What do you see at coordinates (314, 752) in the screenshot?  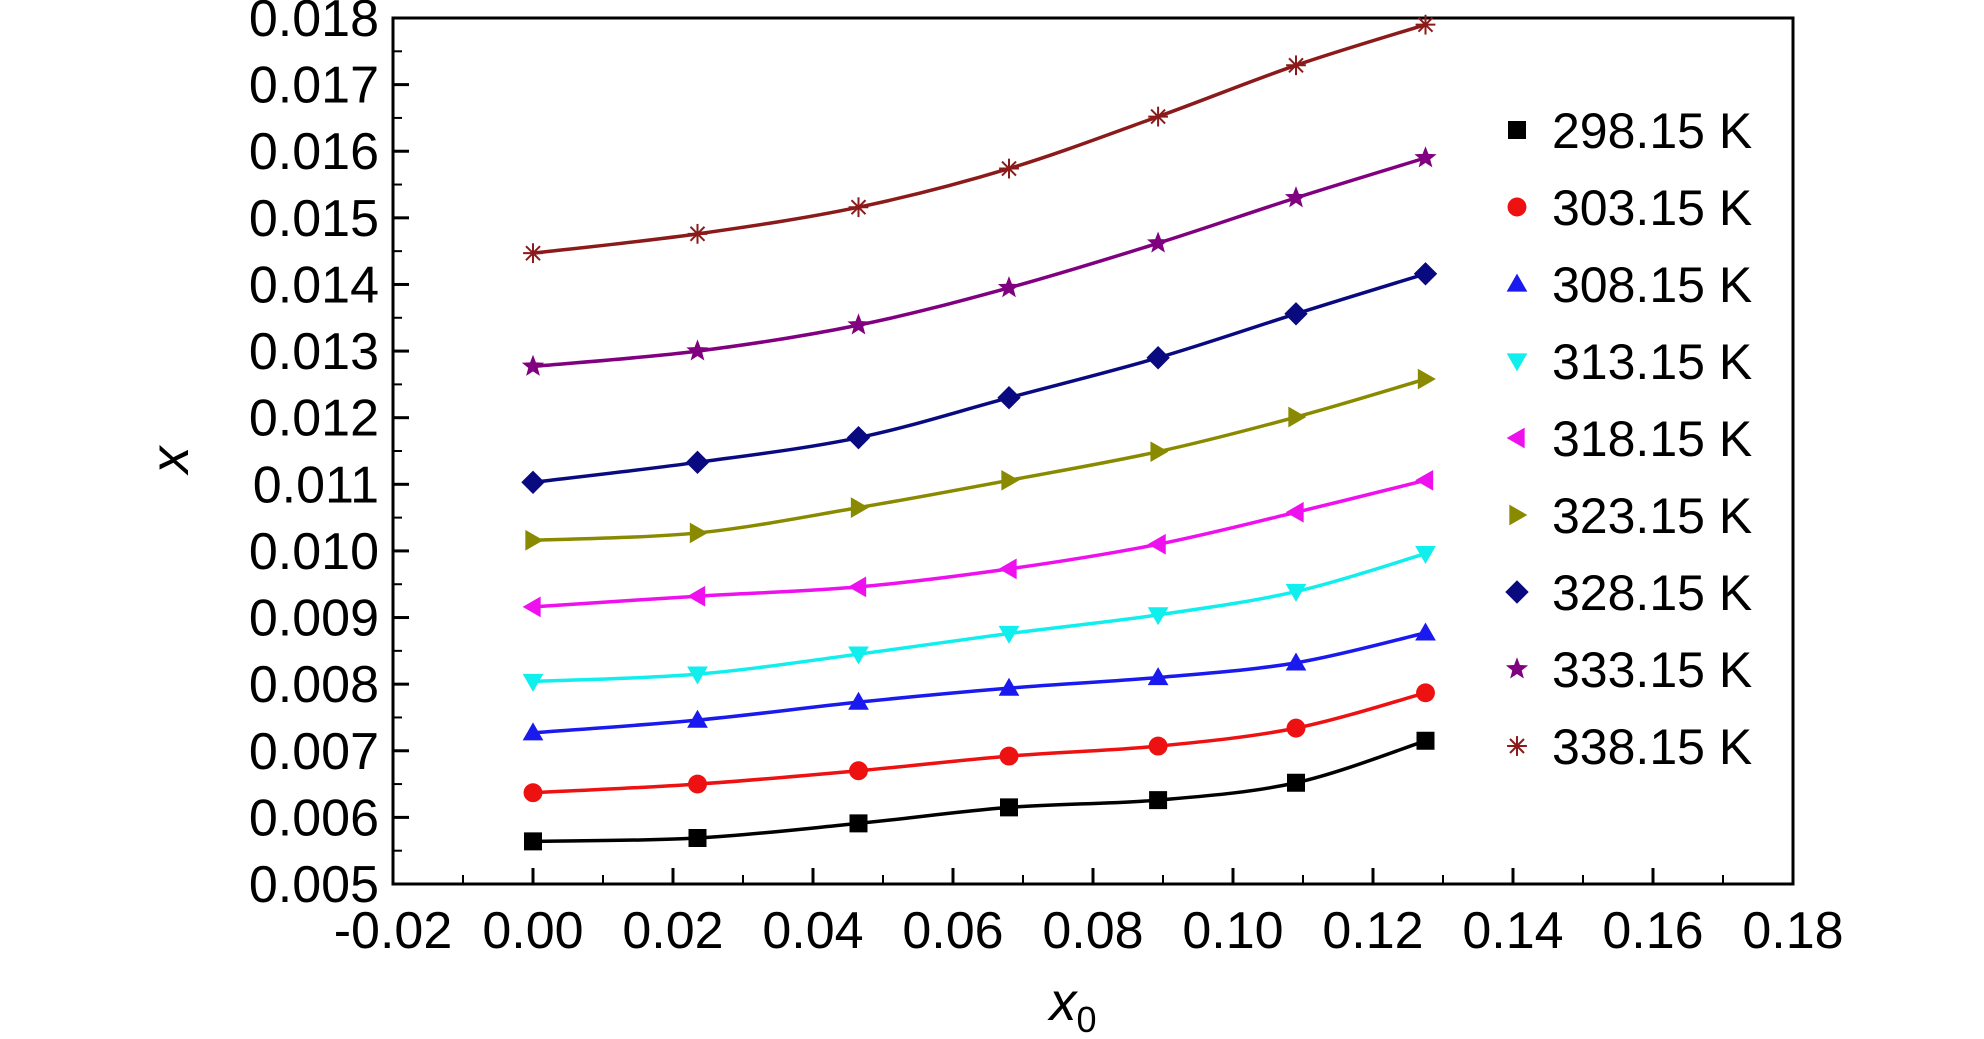 I see `y-tick-label: 0.007` at bounding box center [314, 752].